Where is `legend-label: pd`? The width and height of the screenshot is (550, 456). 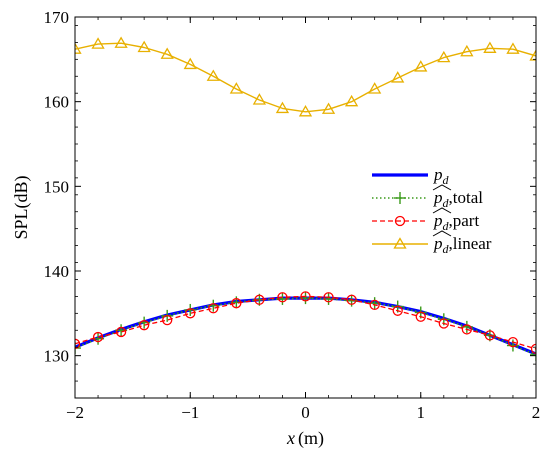 legend-label: pd is located at coordinates (441, 176).